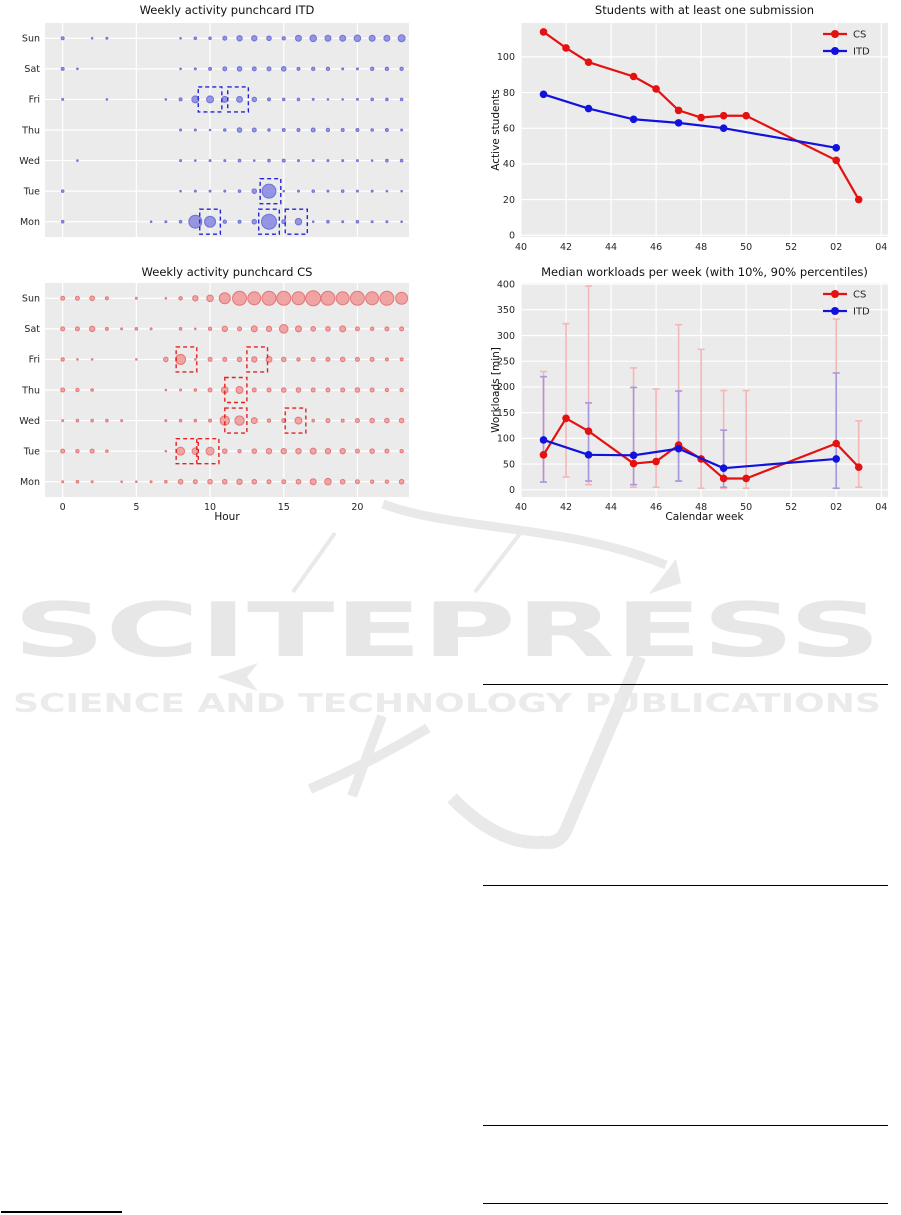 This screenshot has width=901, height=1215. What do you see at coordinates (506, 310) in the screenshot?
I see `svg-text: 350` at bounding box center [506, 310].